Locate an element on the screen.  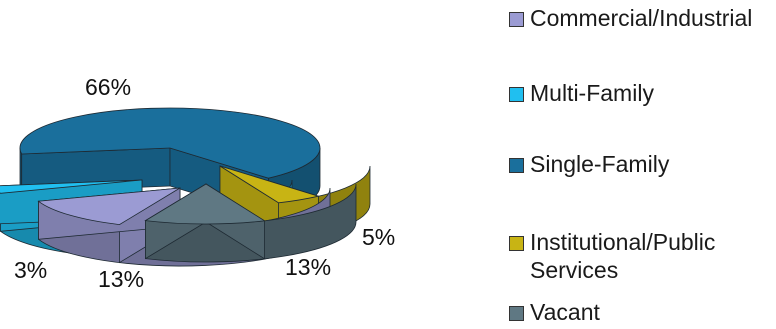
legend-label: Vacant is located at coordinates (565, 312).